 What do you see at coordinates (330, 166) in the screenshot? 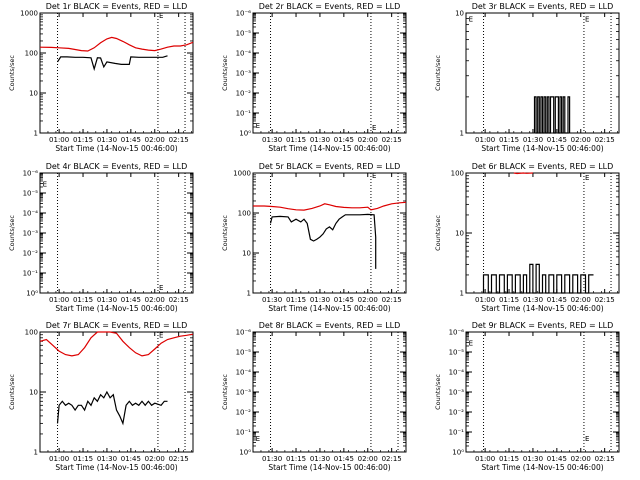
I see `panel-title: Det 5r BLACK = Events, RED = LLD` at bounding box center [330, 166].